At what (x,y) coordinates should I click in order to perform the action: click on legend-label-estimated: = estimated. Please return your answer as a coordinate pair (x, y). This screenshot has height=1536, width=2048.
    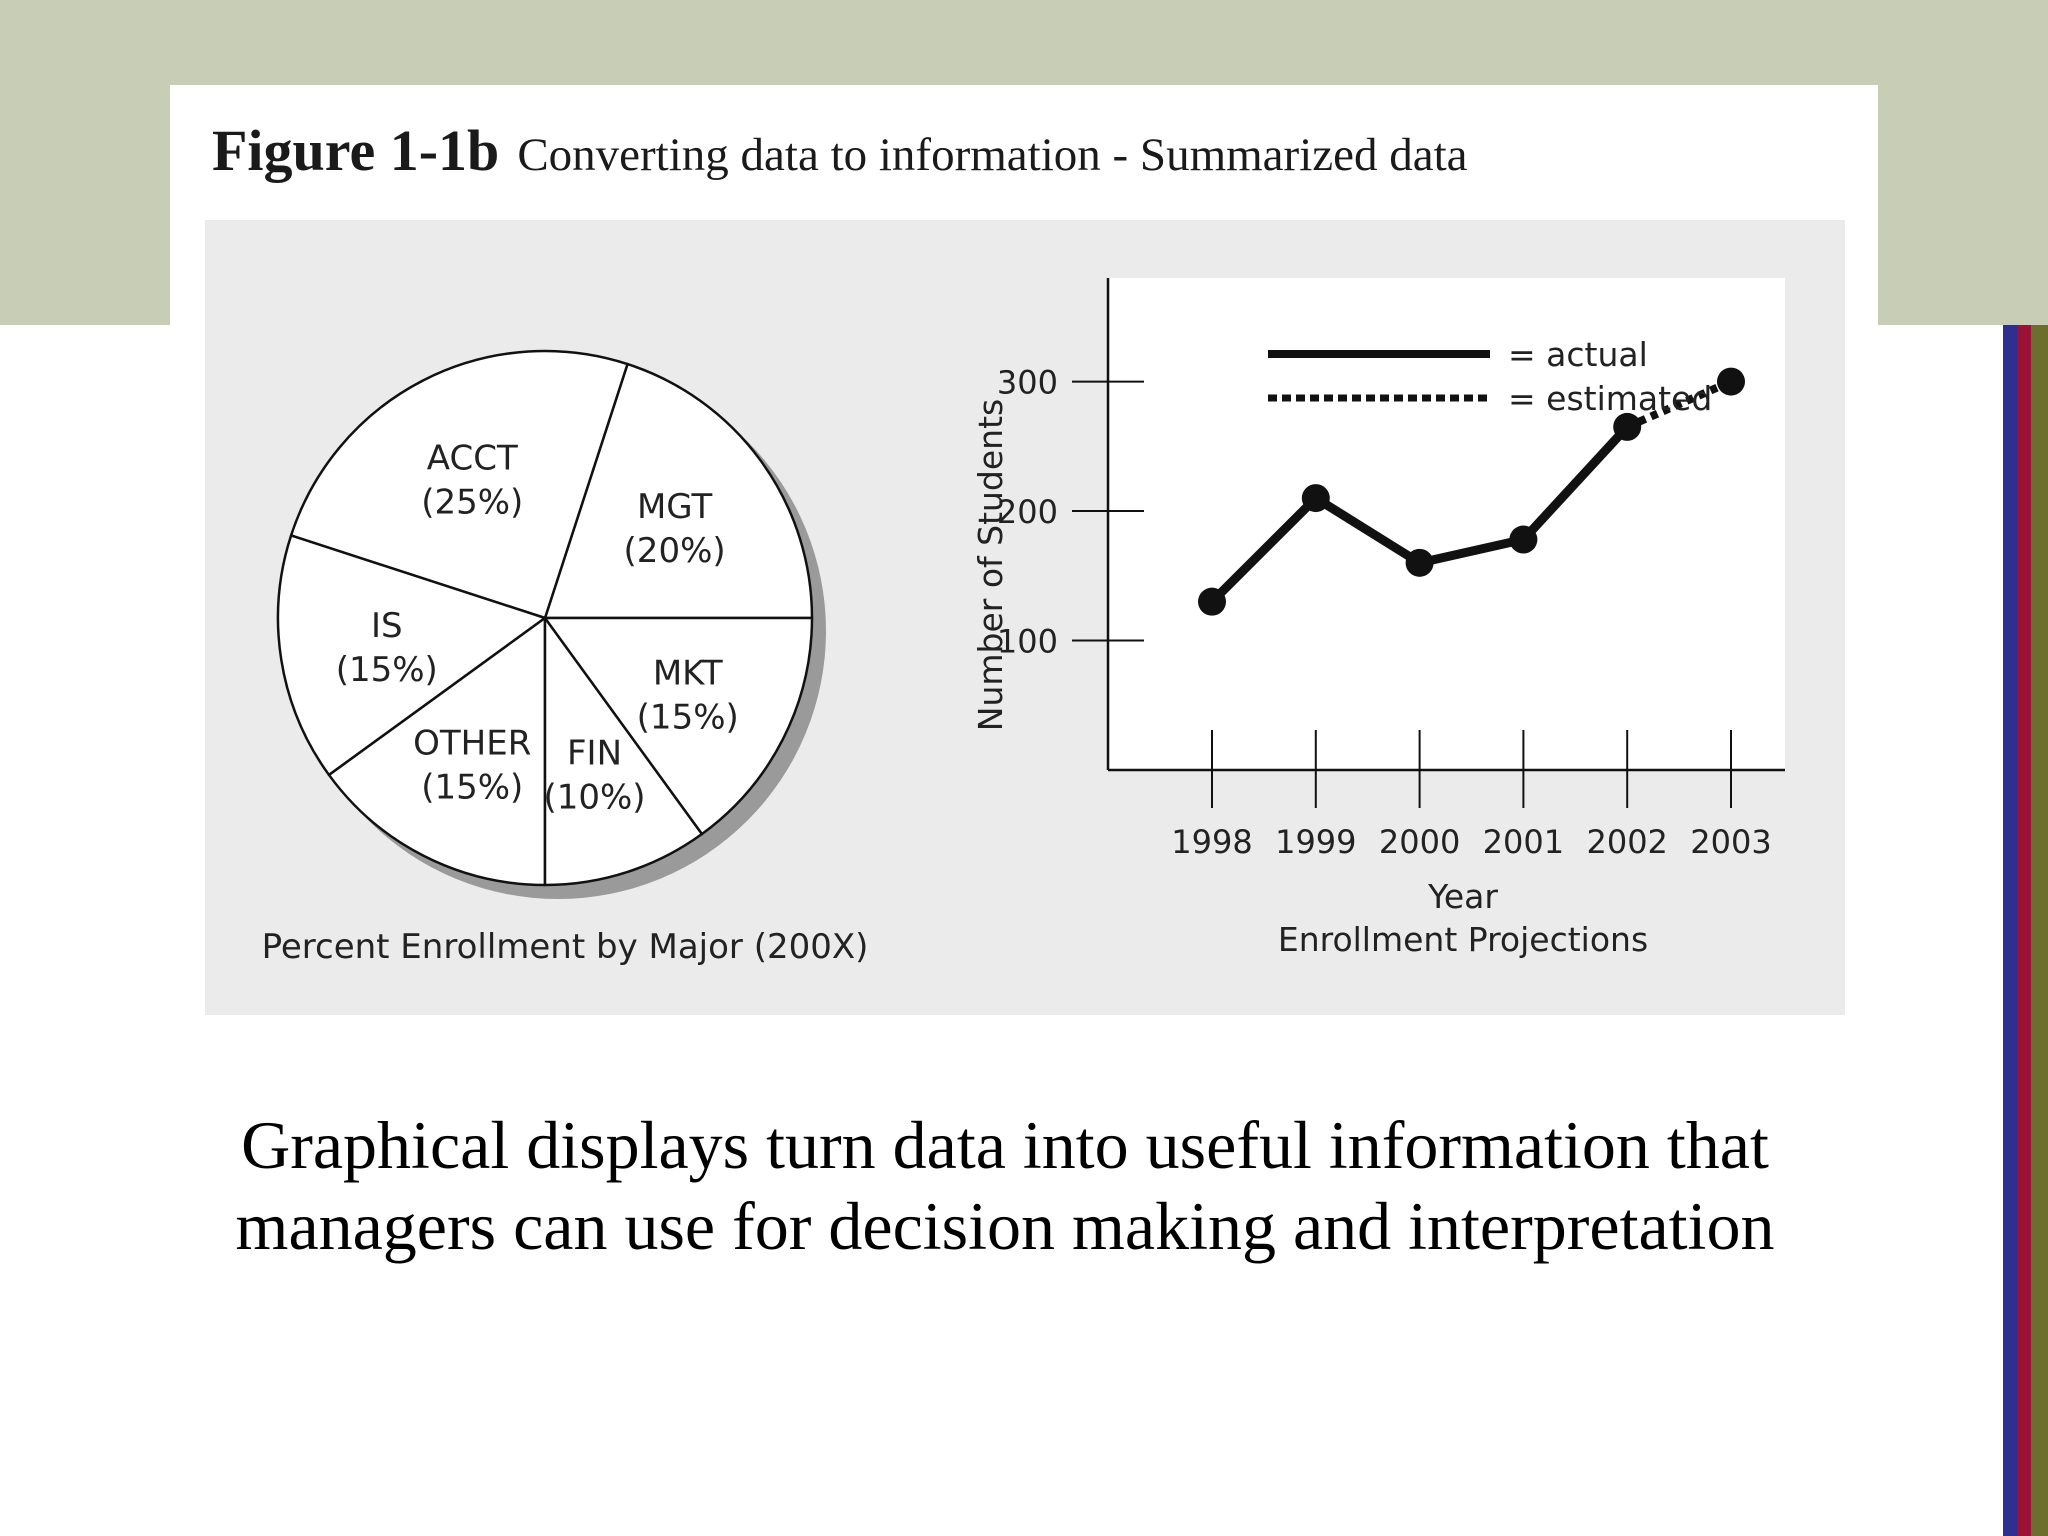
    Looking at the image, I should click on (1610, 398).